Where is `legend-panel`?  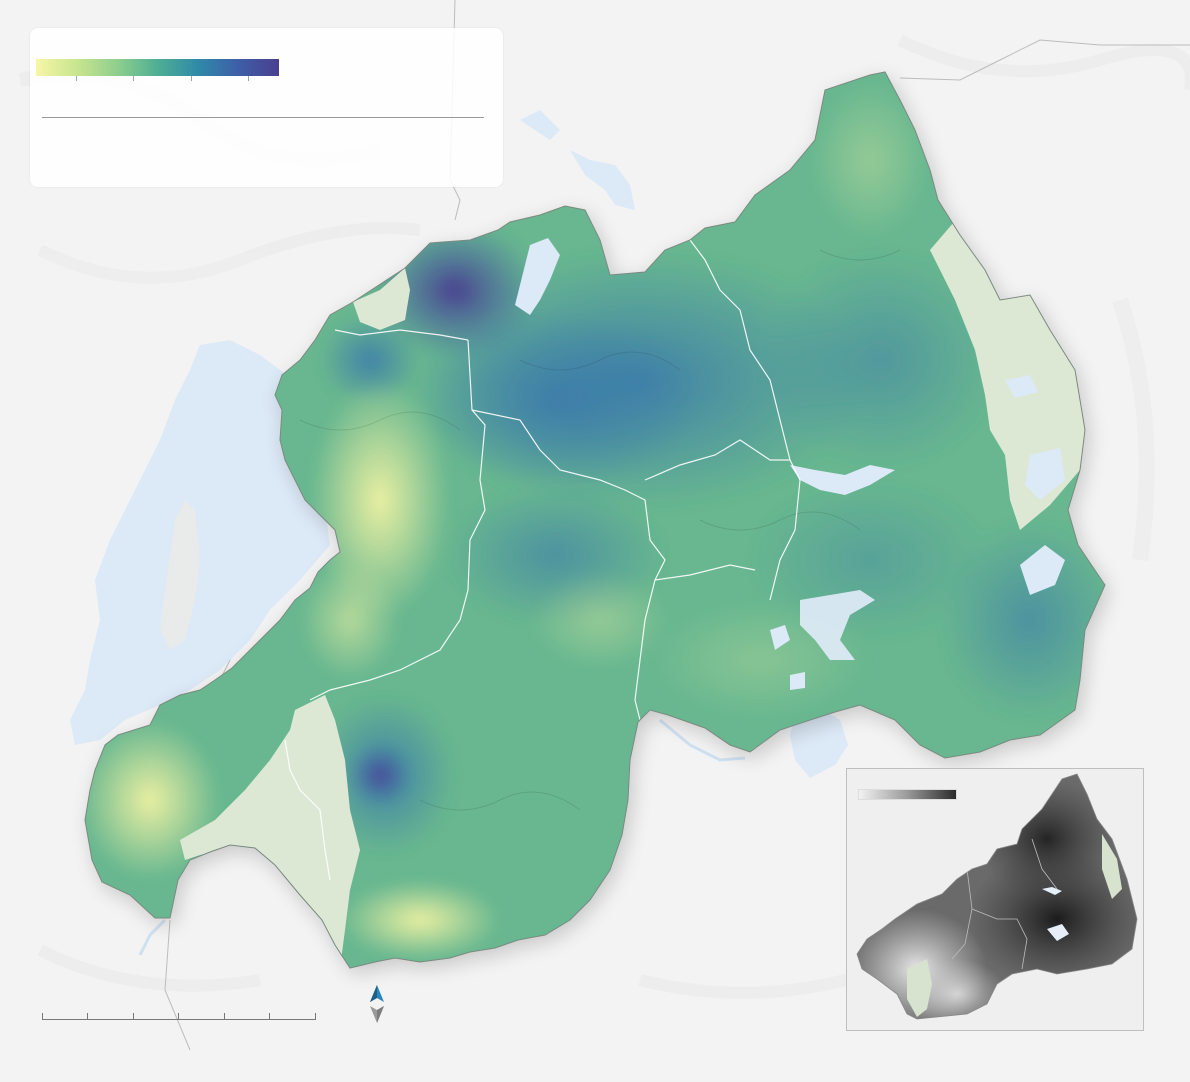 legend-panel is located at coordinates (266, 107).